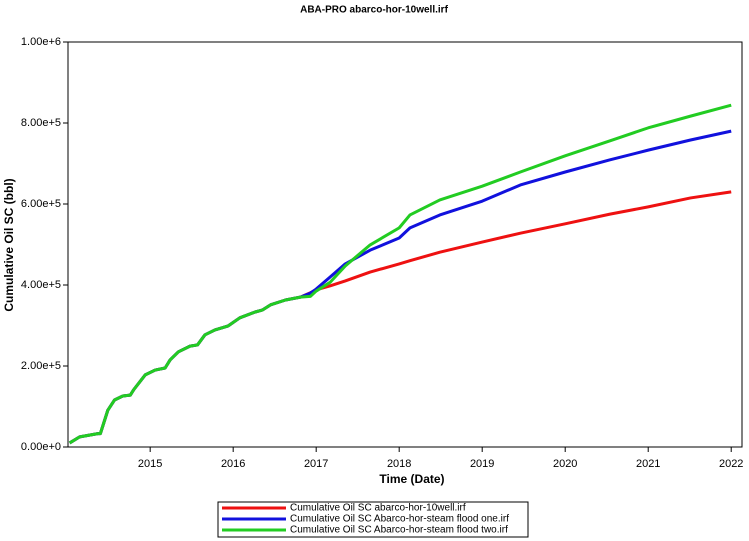 Image resolution: width=749 pixels, height=541 pixels. I want to click on y-tick-label: 2.00e+5, so click(41, 366).